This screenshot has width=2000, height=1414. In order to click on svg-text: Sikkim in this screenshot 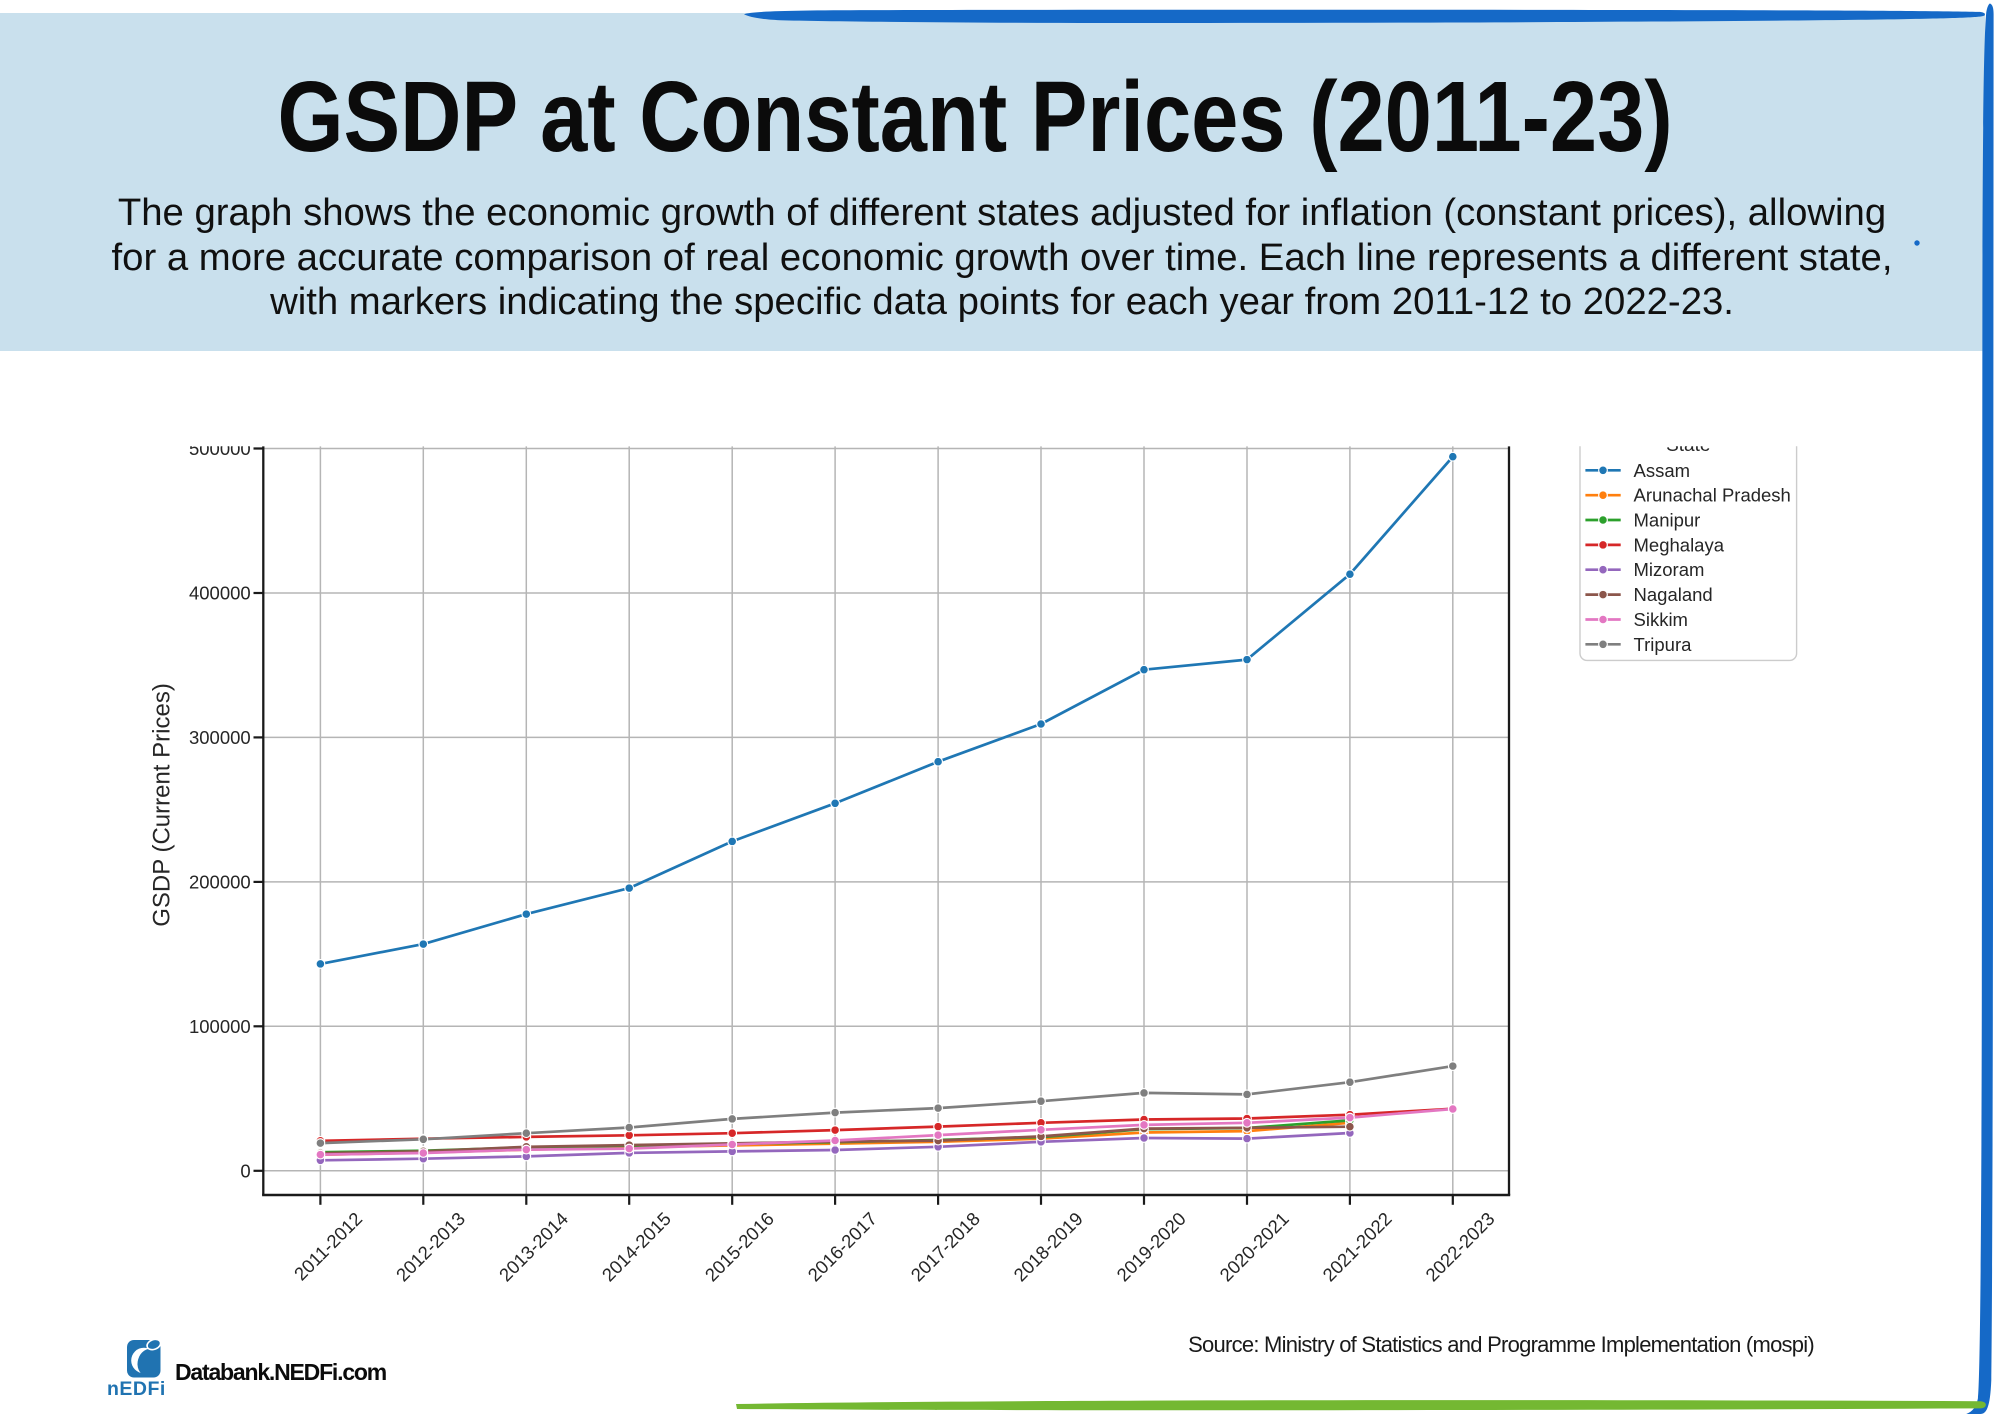, I will do `click(1661, 619)`.